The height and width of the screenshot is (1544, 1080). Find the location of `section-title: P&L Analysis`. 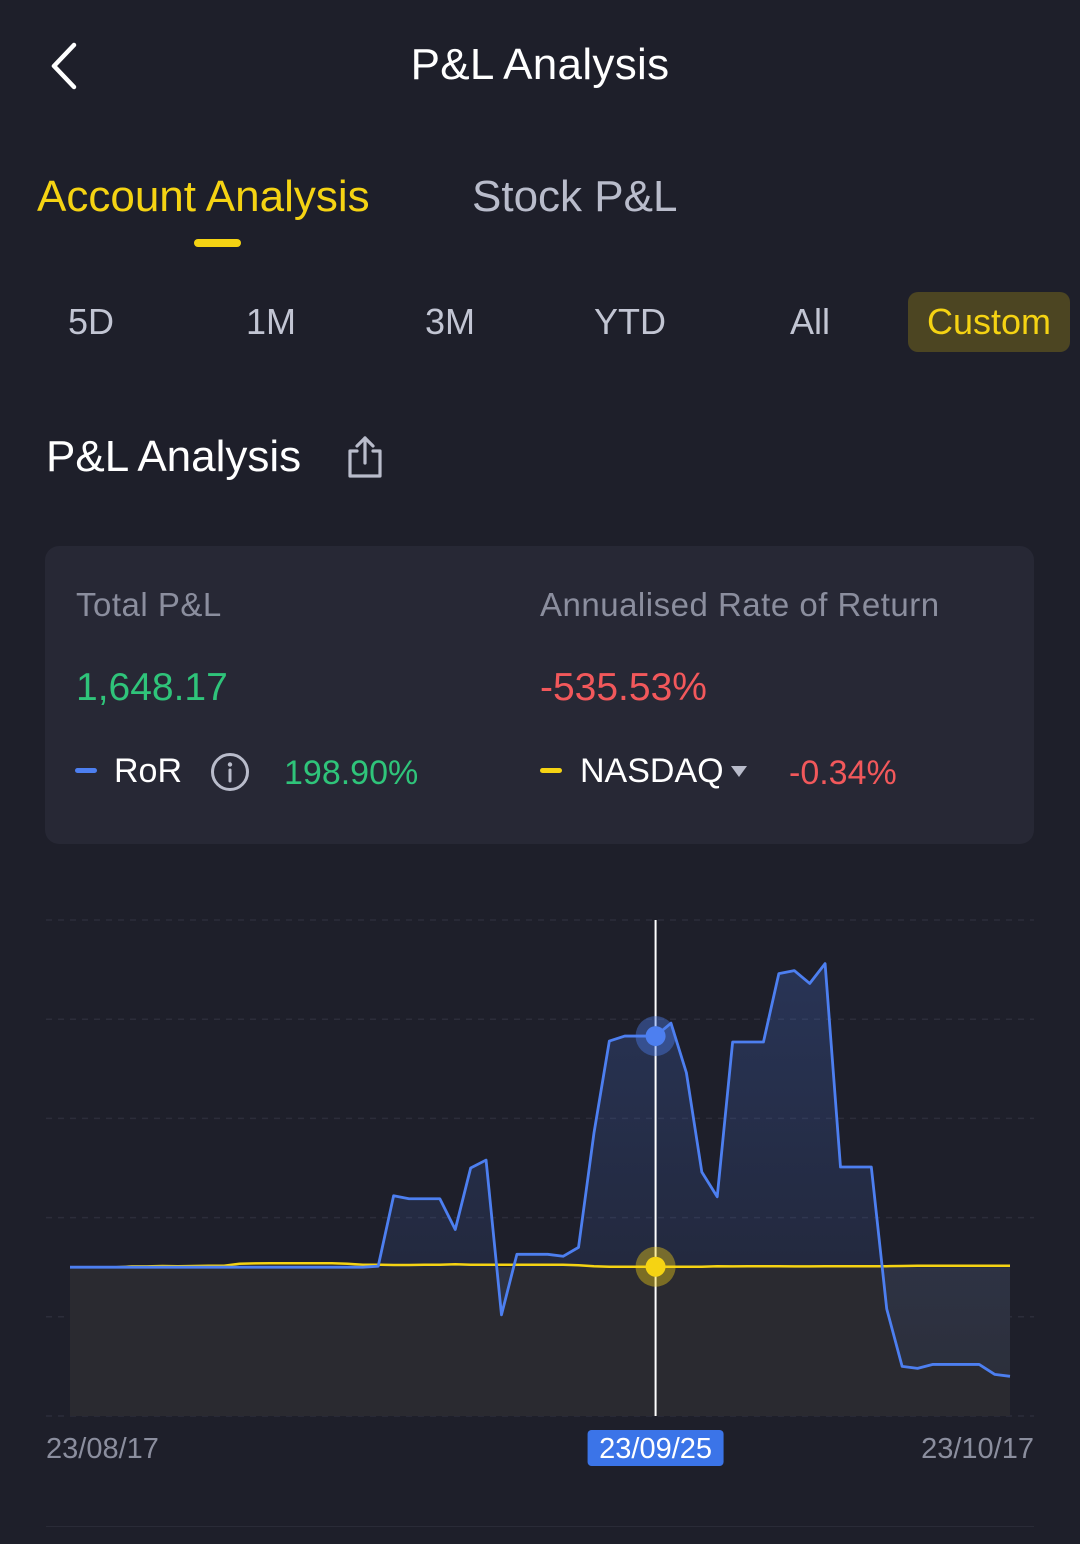

section-title: P&L Analysis is located at coordinates (174, 456).